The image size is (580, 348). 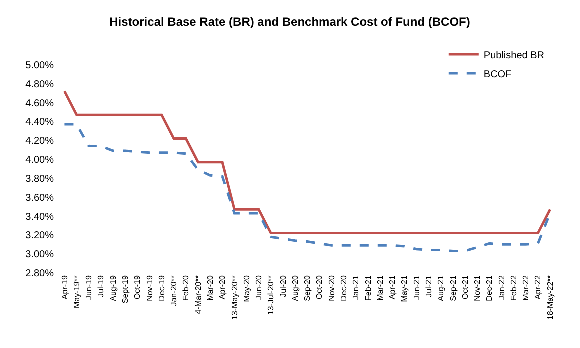 What do you see at coordinates (235, 298) in the screenshot?
I see `x-tick-label: 13-May-20**` at bounding box center [235, 298].